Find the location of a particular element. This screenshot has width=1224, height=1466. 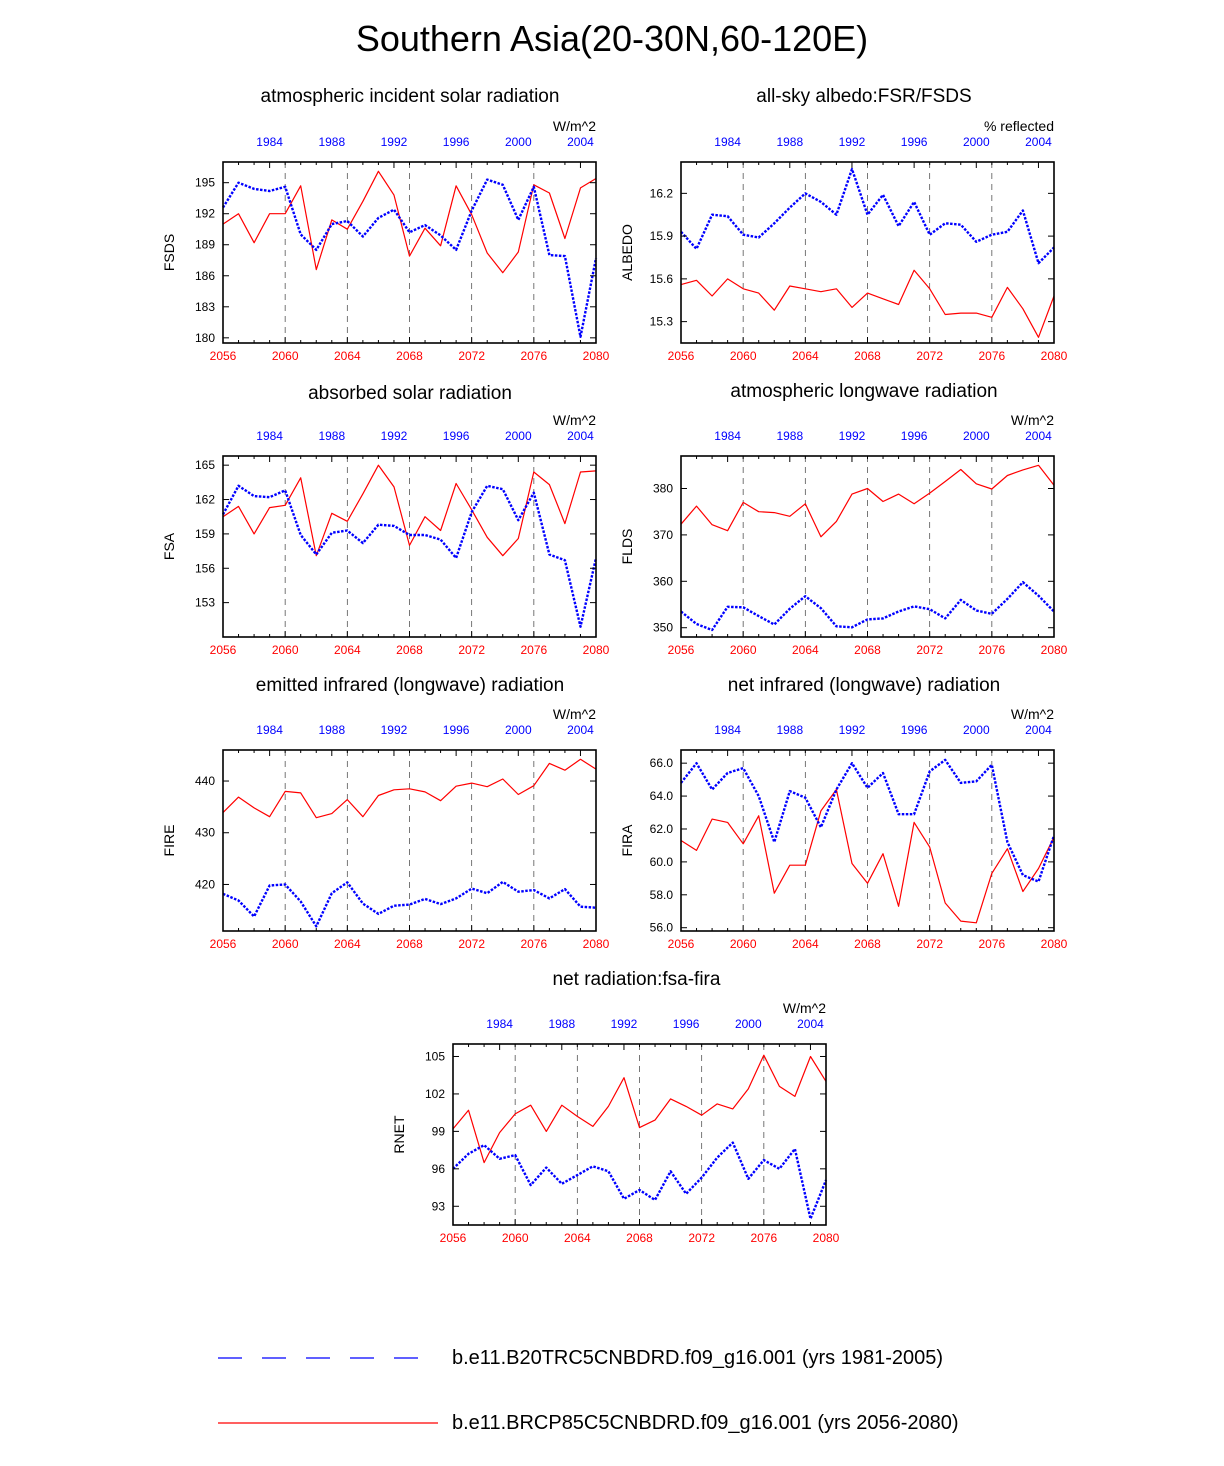

y-axis-label: FIRA is located at coordinates (627, 840).